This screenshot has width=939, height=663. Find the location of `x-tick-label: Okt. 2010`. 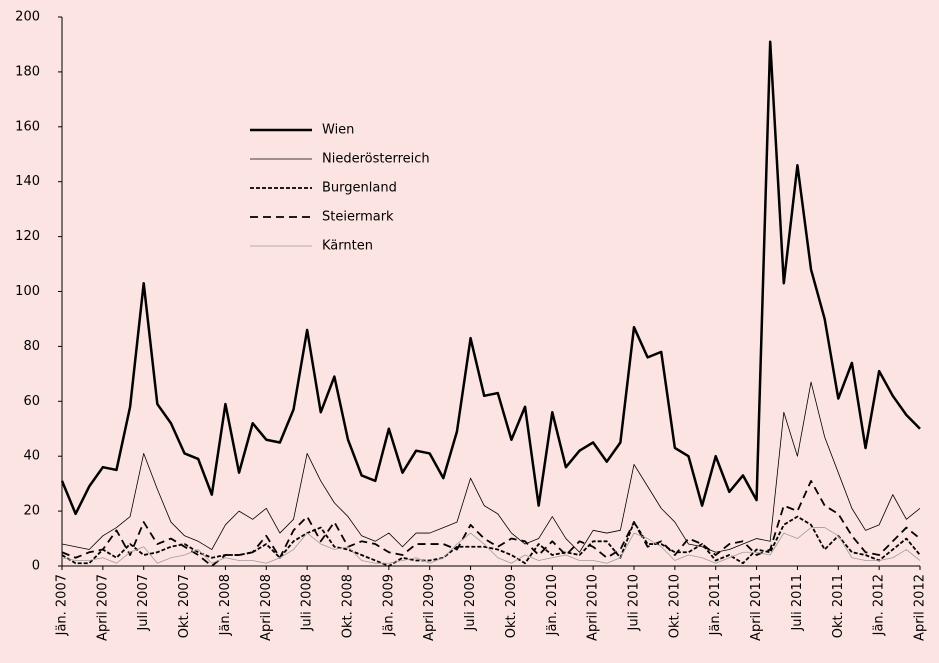

x-tick-label: Okt. 2010 is located at coordinates (674, 606).